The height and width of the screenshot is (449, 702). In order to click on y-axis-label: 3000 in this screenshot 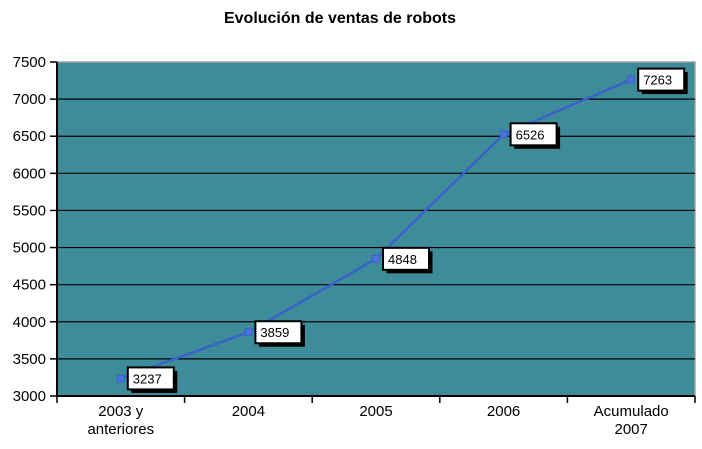, I will do `click(29, 396)`.